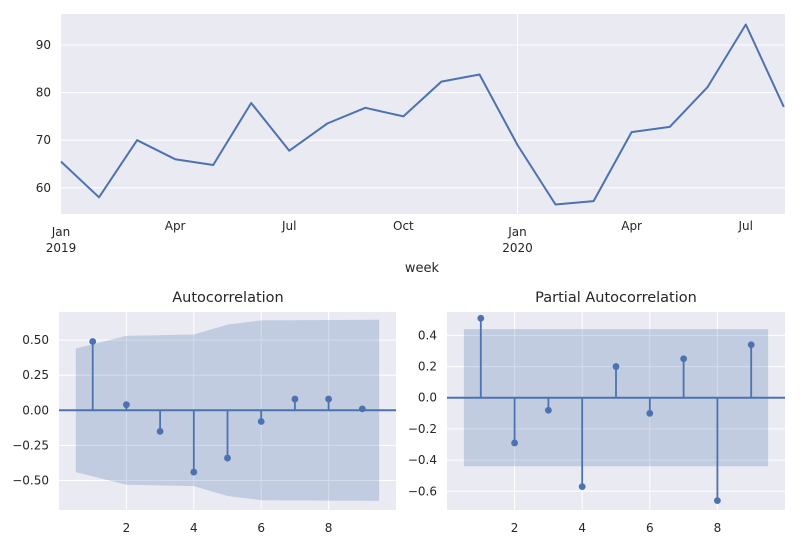 The width and height of the screenshot is (800, 550). I want to click on acf-y-ticks: −0.50 −0.25 0.00 0.25 0.50, so click(30, 410).